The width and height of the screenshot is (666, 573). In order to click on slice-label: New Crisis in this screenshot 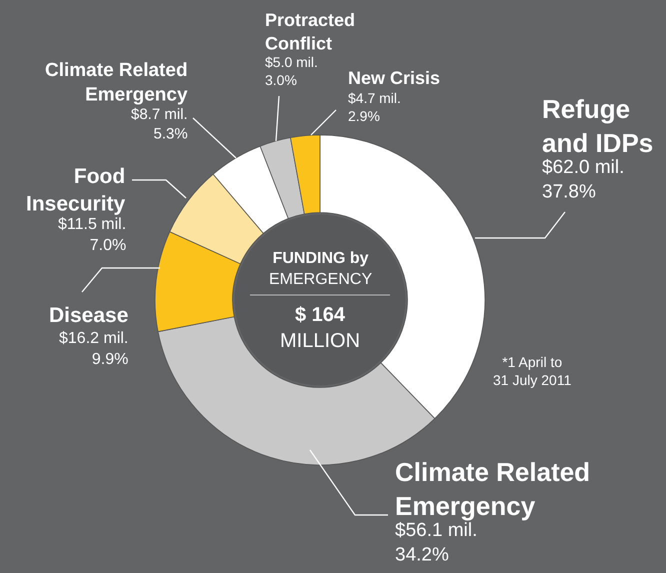, I will do `click(394, 78)`.